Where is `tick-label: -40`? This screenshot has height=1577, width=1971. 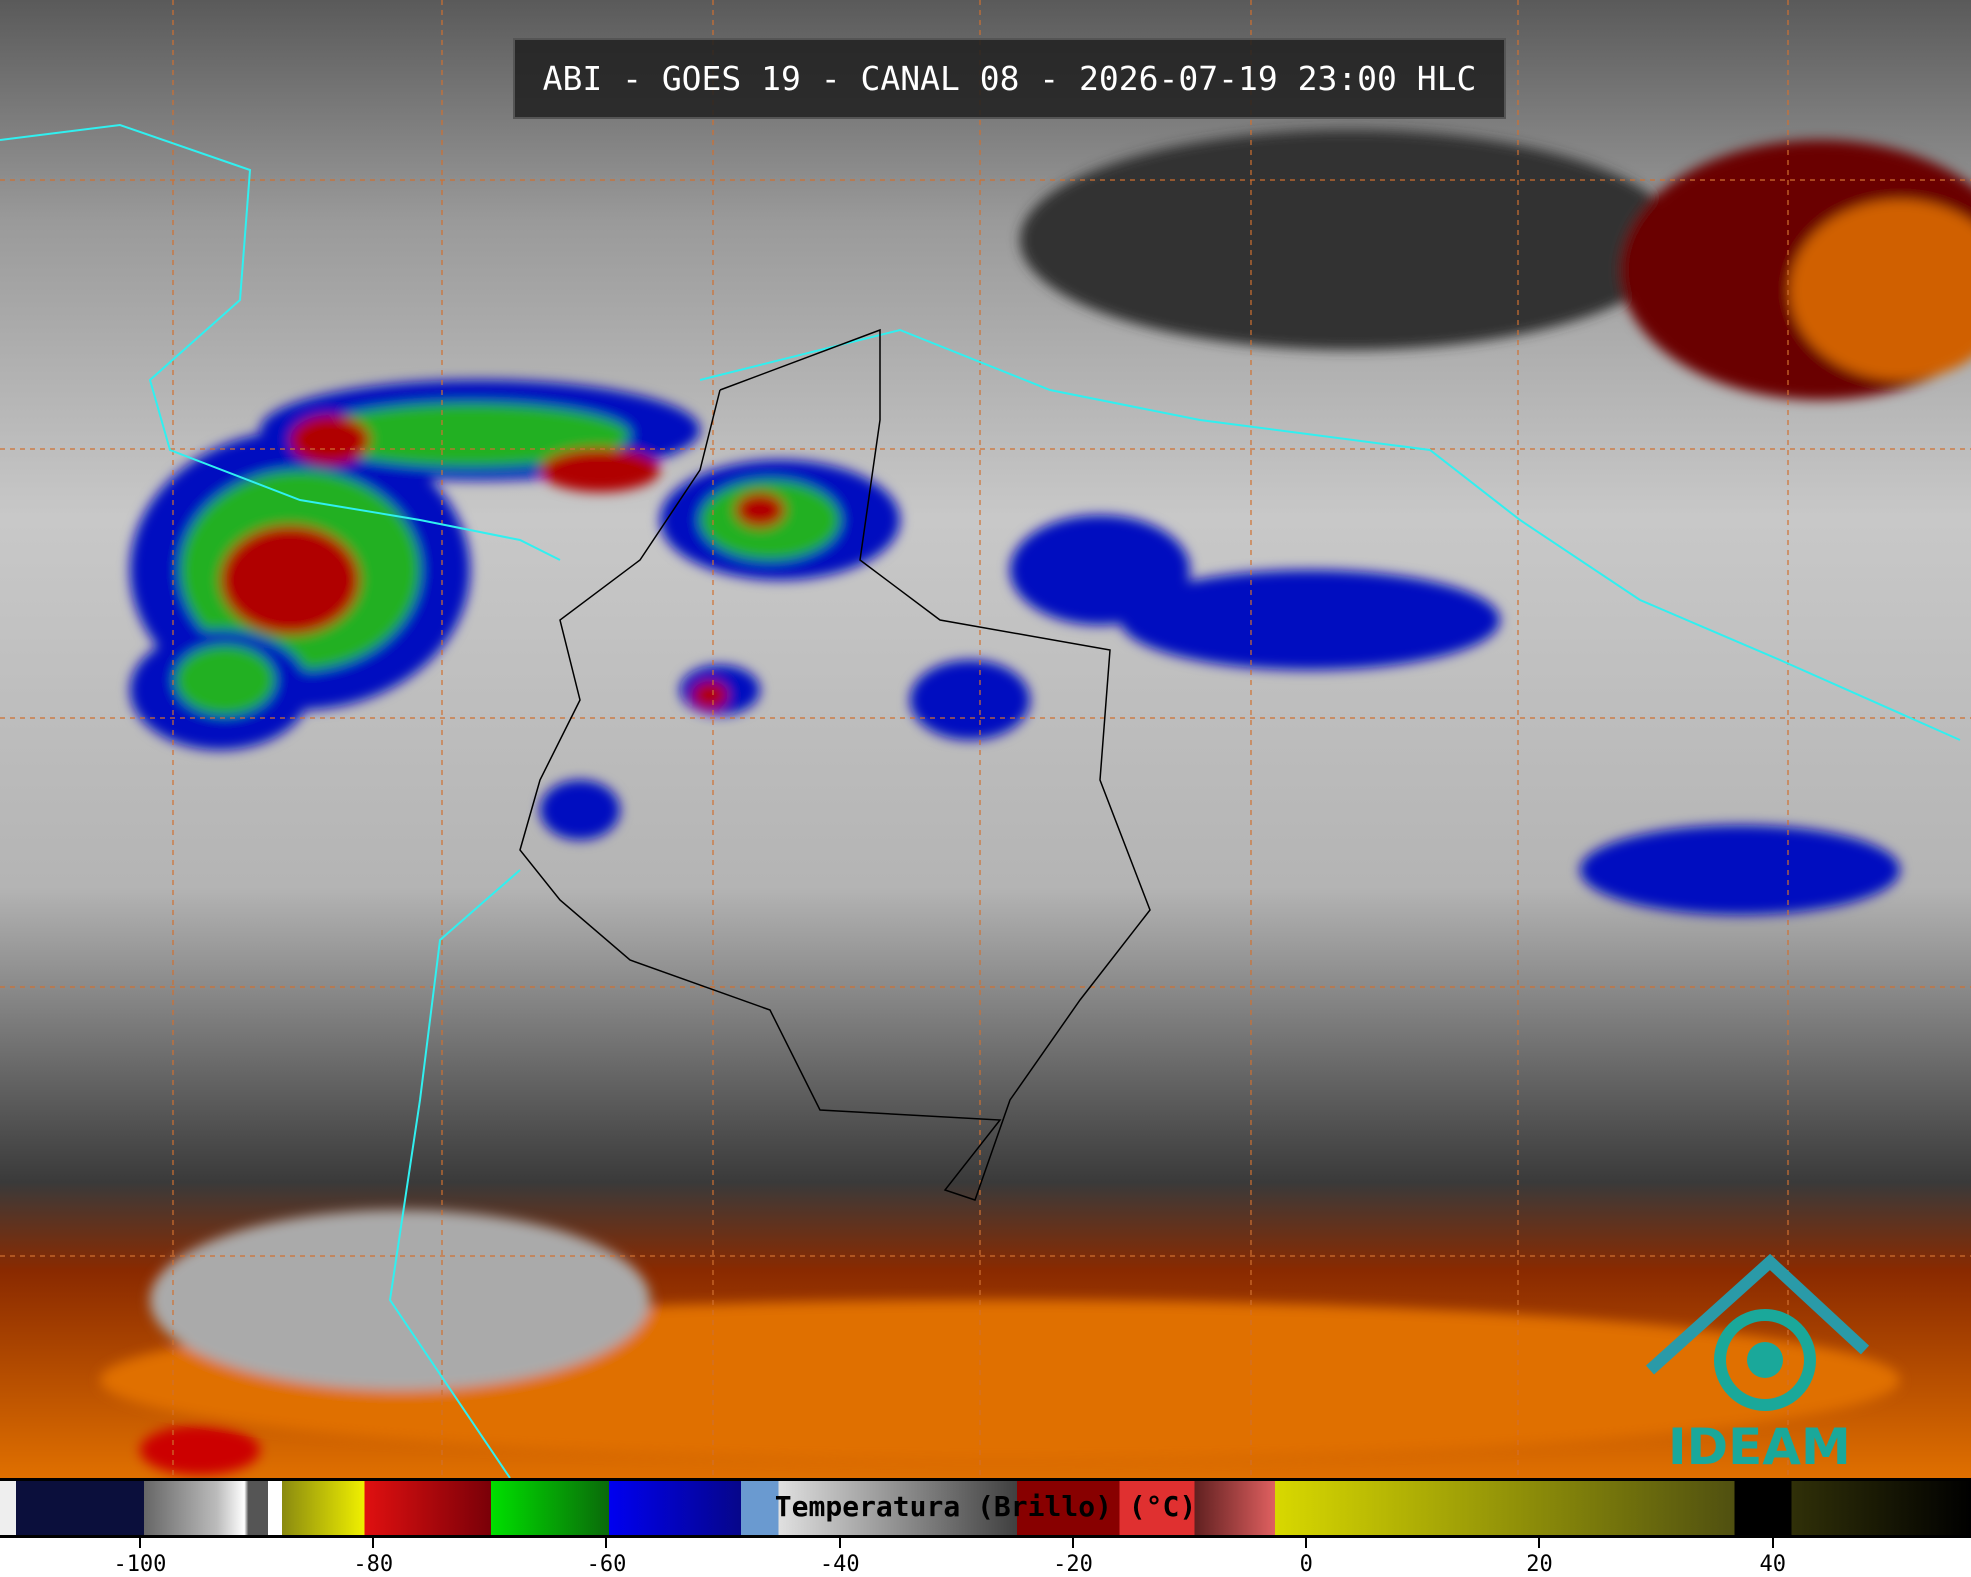
tick-label: -40 is located at coordinates (839, 1564).